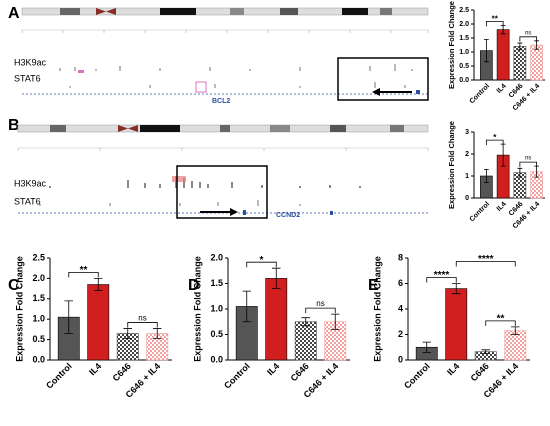 This screenshot has height=426, width=550. What do you see at coordinates (373, 285) in the screenshot?
I see `panel-label: E` at bounding box center [373, 285].